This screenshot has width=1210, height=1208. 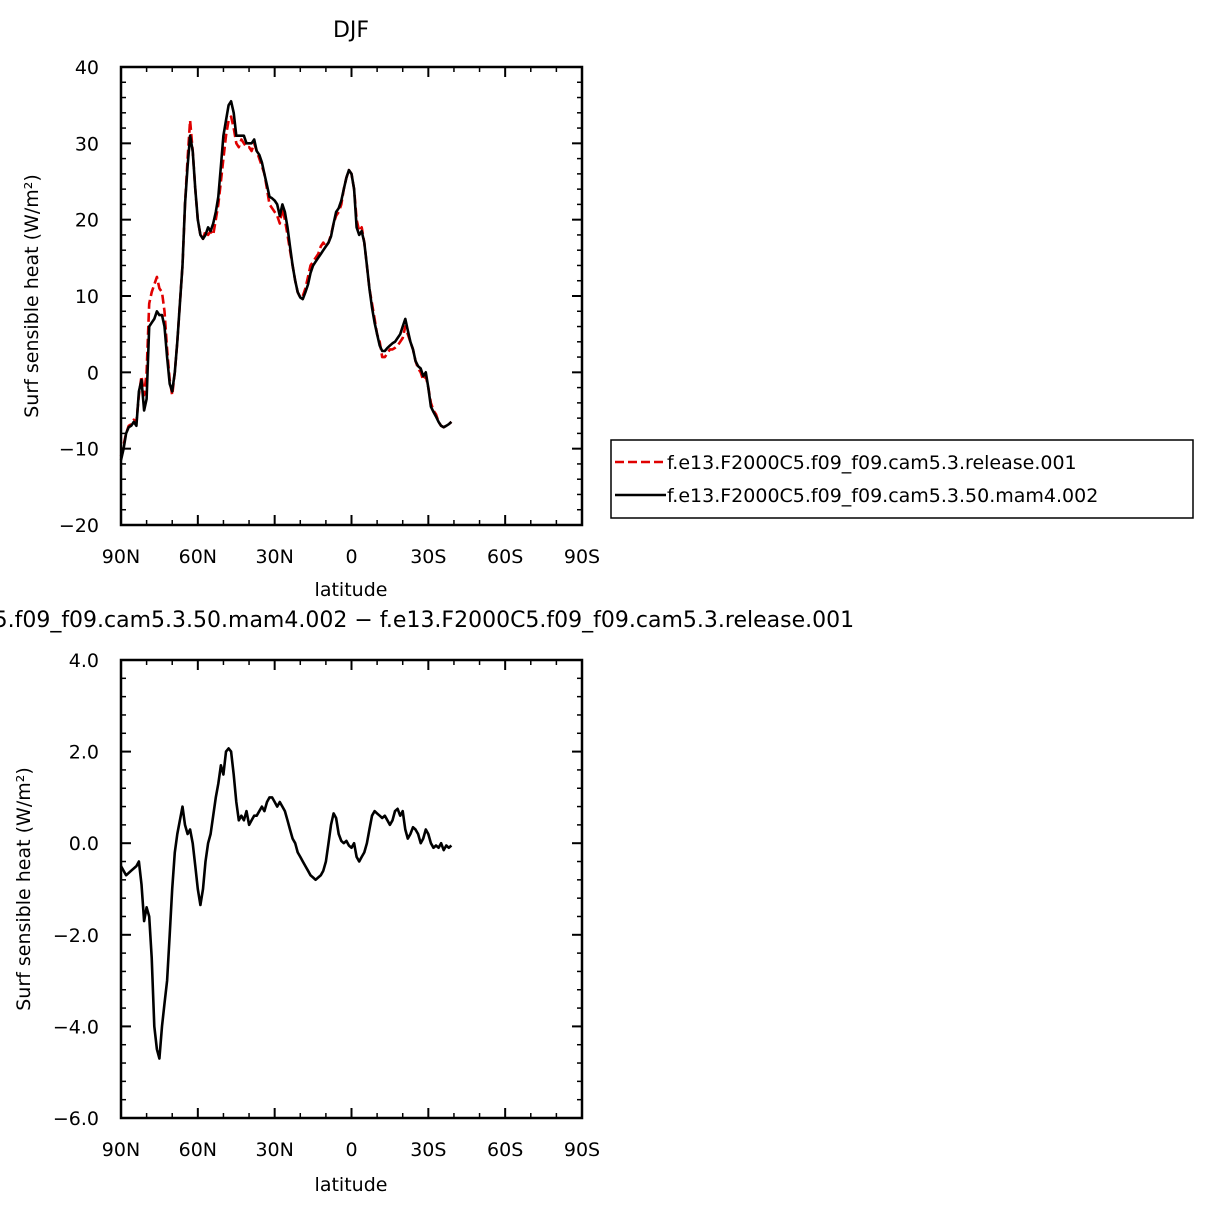 What do you see at coordinates (351, 1150) in the screenshot?
I see `bottom-x-tick-label: 0` at bounding box center [351, 1150].